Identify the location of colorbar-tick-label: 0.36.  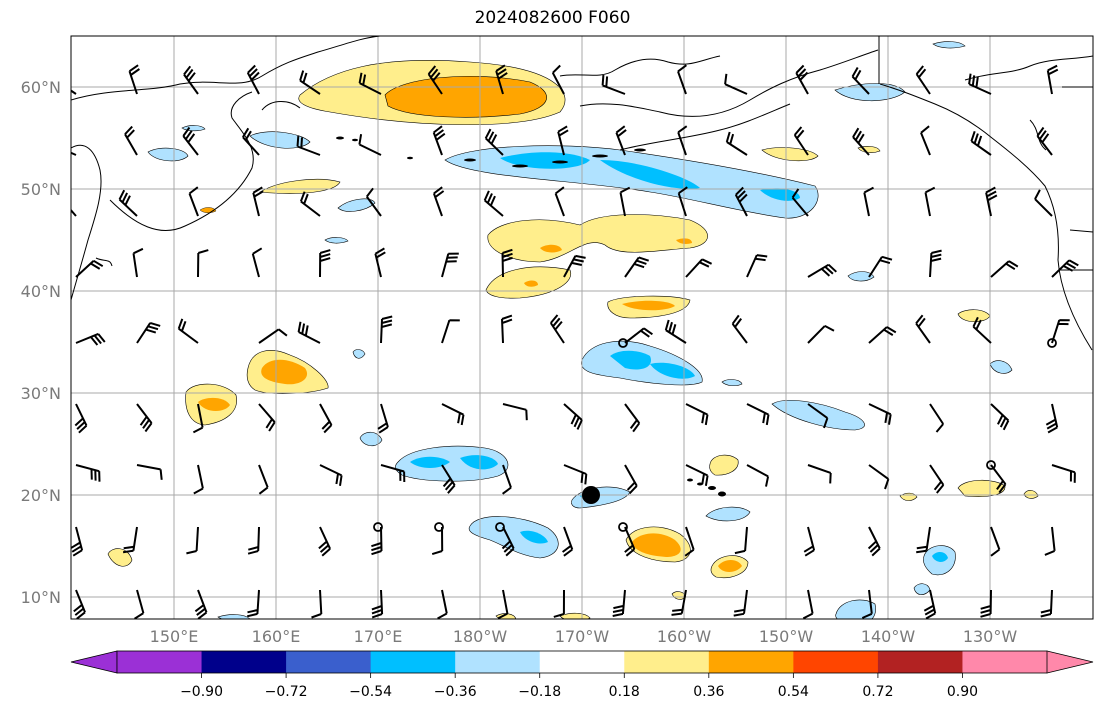
(708, 692).